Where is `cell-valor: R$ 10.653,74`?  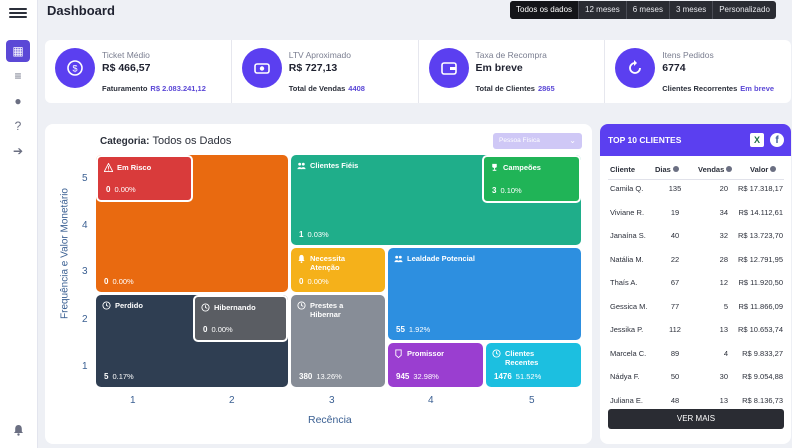
cell-valor: R$ 10.653,74 is located at coordinates (760, 329).